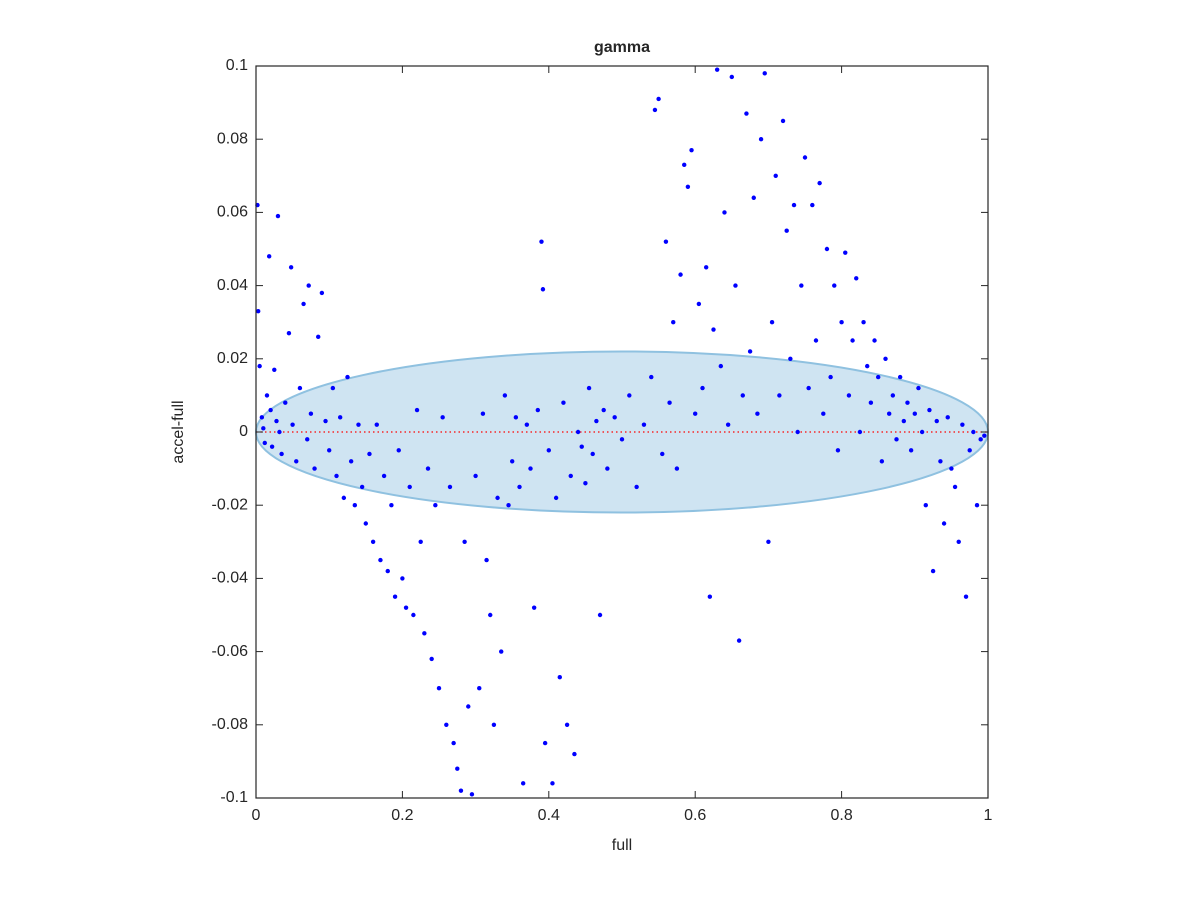 Image resolution: width=1200 pixels, height=900 pixels. Describe the element at coordinates (237, 65) in the screenshot. I see `y-tick-label: 0.1` at that location.